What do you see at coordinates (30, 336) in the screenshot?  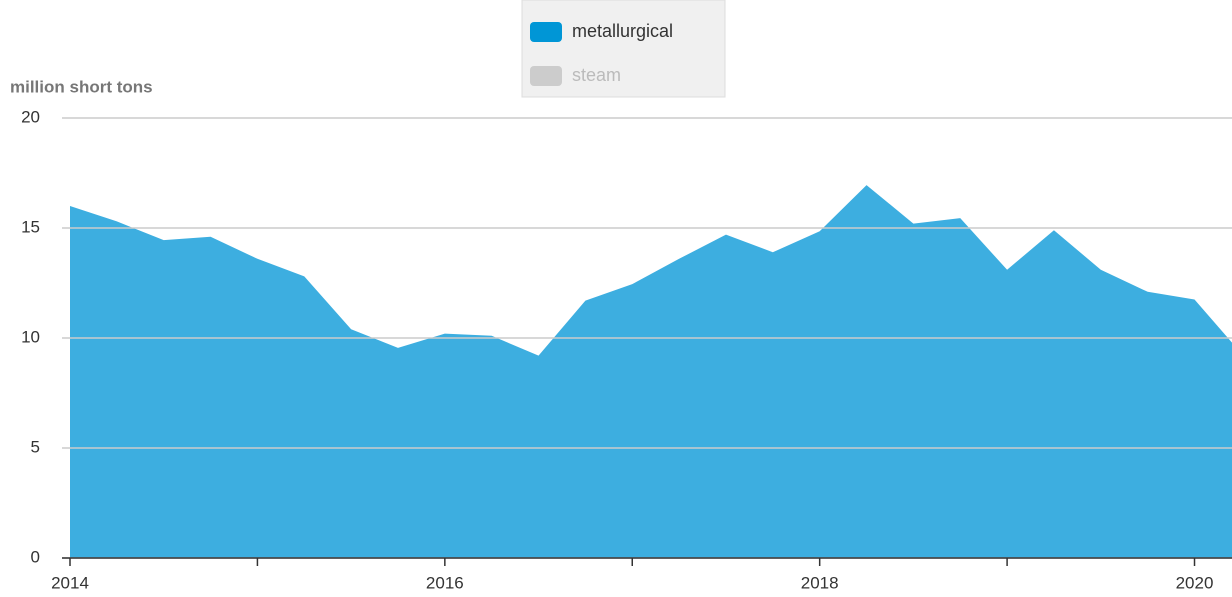 I see `y-tick-label: 10` at bounding box center [30, 336].